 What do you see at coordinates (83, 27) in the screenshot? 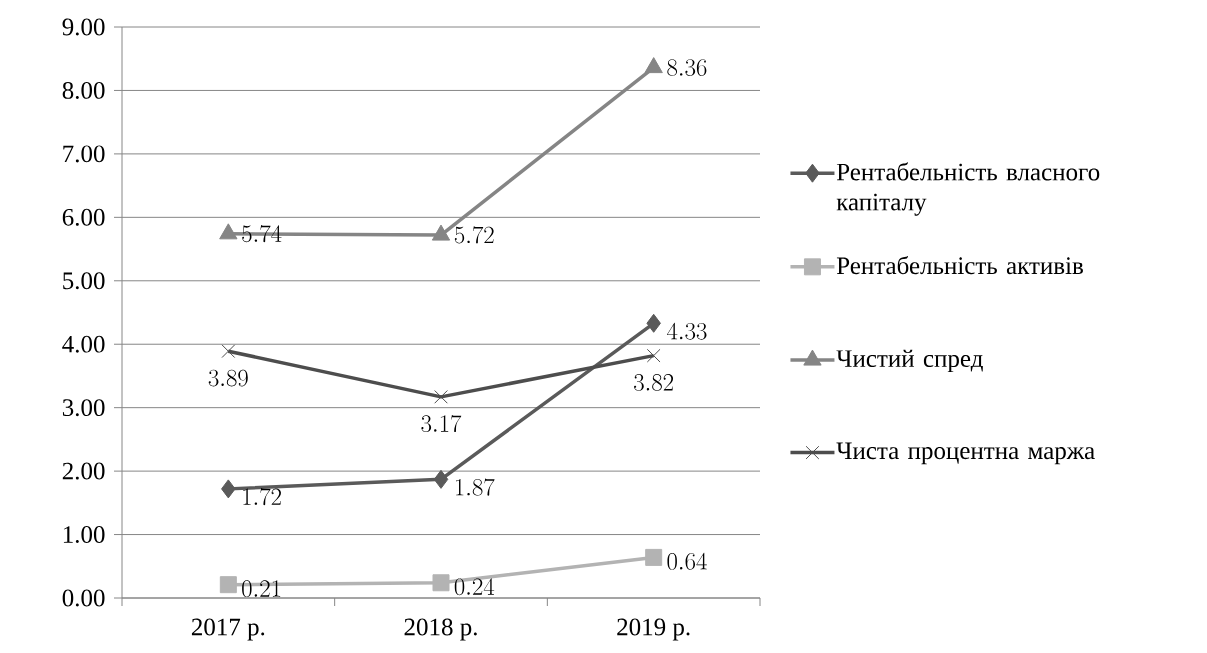
I see `y-tick-label: 9.00` at bounding box center [83, 27].